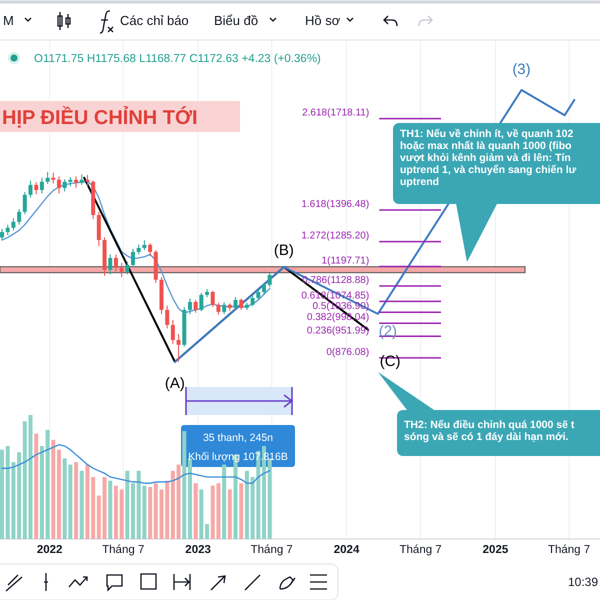 Image resolution: width=600 pixels, height=600 pixels. What do you see at coordinates (323, 20) in the screenshot?
I see `text: Hồ sơ` at bounding box center [323, 20].